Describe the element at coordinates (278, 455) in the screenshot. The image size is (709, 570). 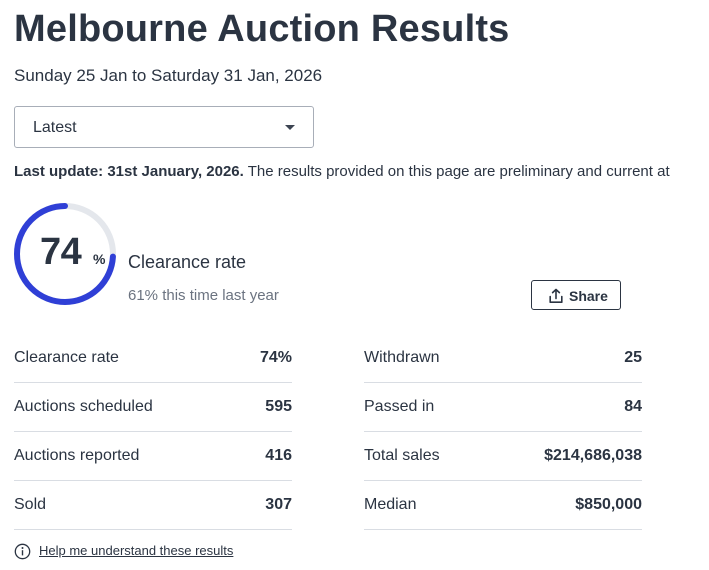
I see `stat-value: 416` at that location.